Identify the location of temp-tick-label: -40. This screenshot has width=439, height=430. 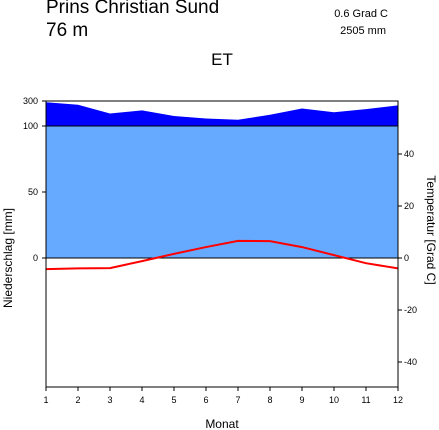
(410, 362).